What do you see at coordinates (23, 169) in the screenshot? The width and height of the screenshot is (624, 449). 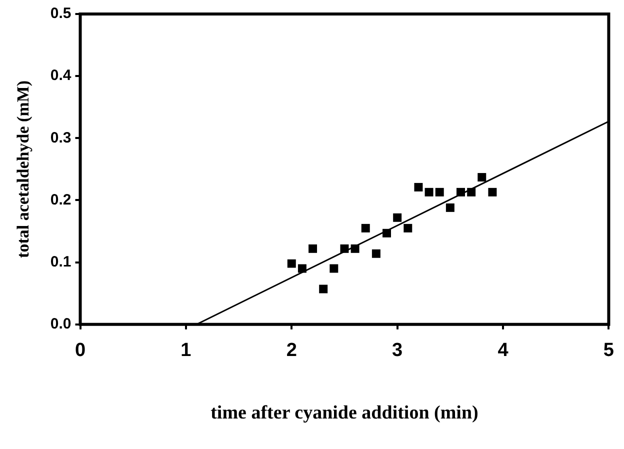 I see `y-axis-title: total acetaldehyde (mM)` at bounding box center [23, 169].